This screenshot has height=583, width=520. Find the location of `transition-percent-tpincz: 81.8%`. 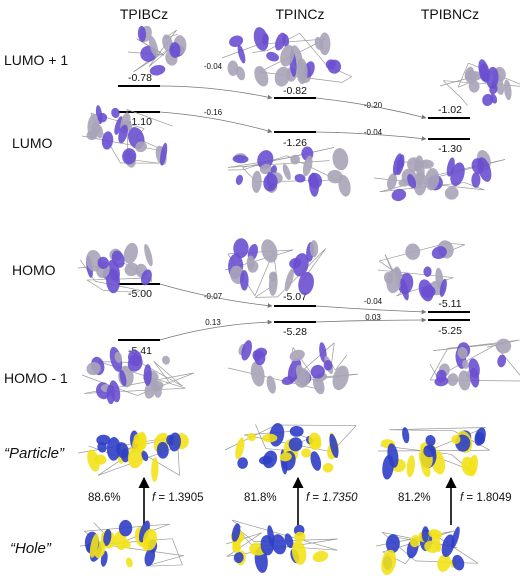

transition-percent-tpincz: 81.8% is located at coordinates (260, 498).